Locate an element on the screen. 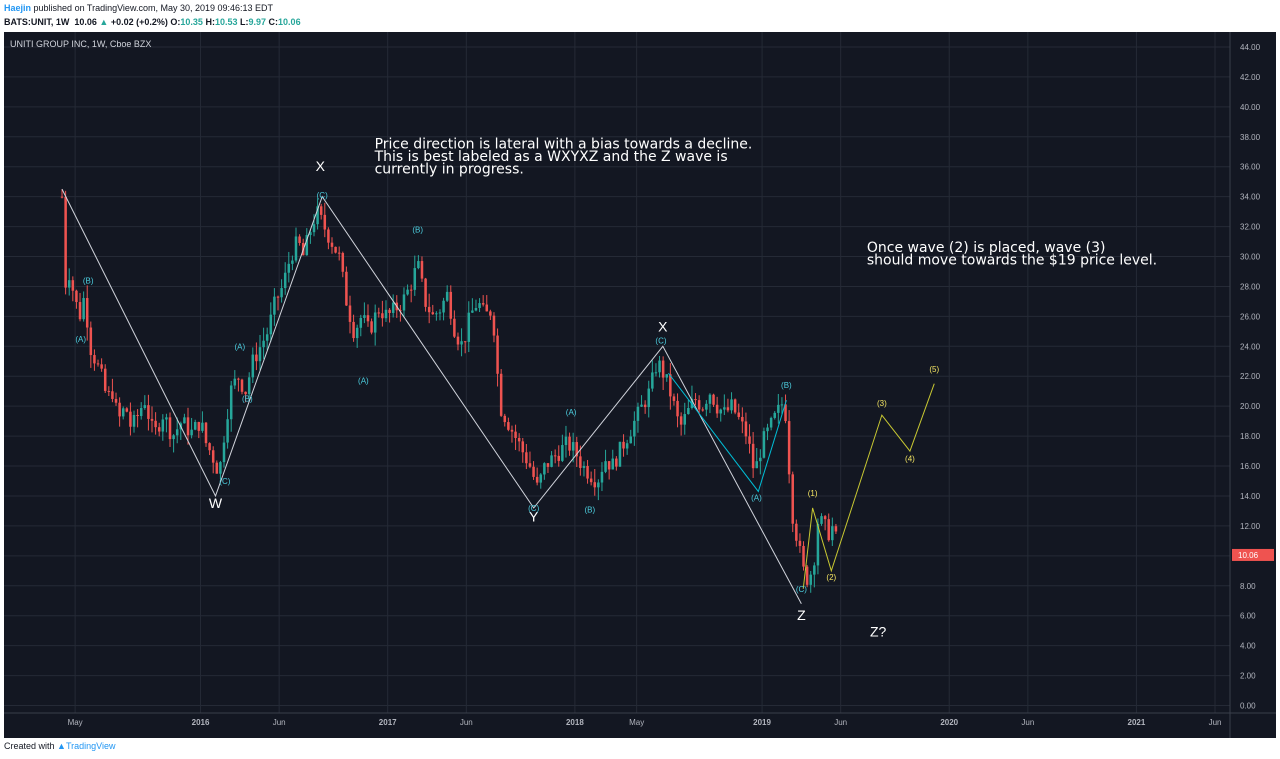  author-link: Haejin is located at coordinates (18, 8).